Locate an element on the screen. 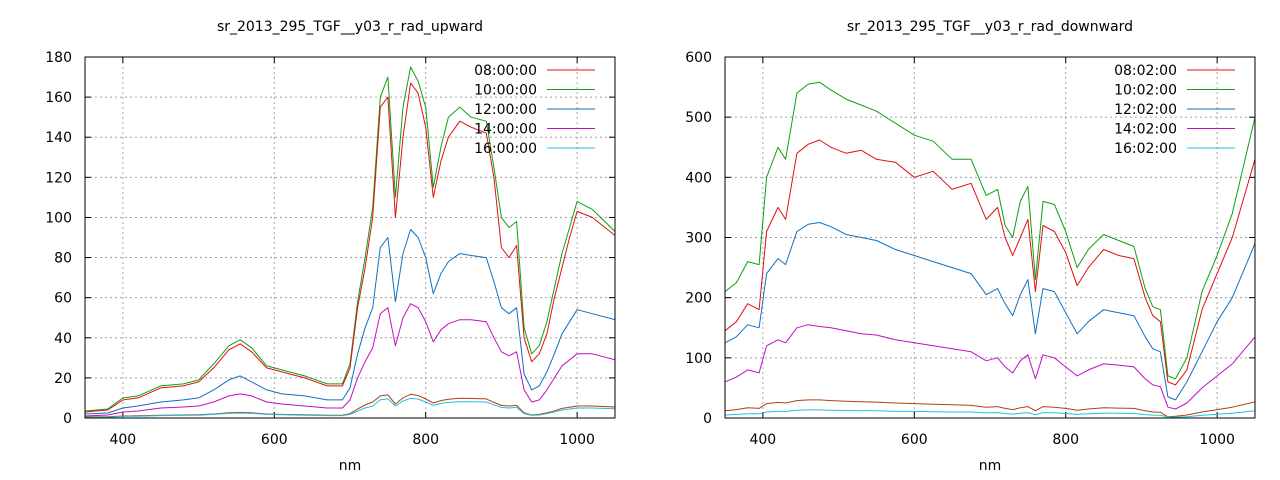 The image size is (1280, 480). y-tick-label: 20 is located at coordinates (63, 379).